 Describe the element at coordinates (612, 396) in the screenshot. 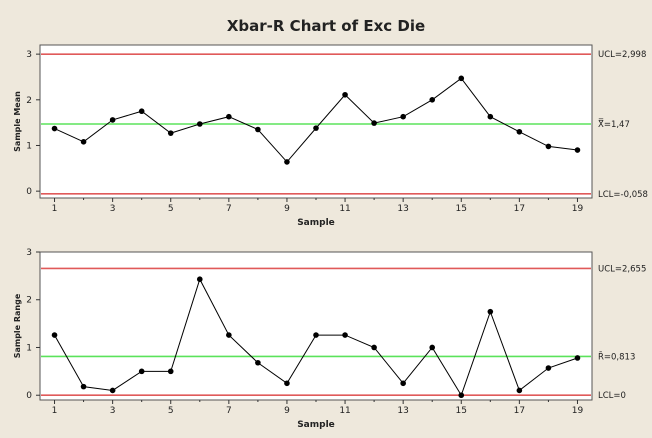

I see `lcl-label: LCL=0` at that location.